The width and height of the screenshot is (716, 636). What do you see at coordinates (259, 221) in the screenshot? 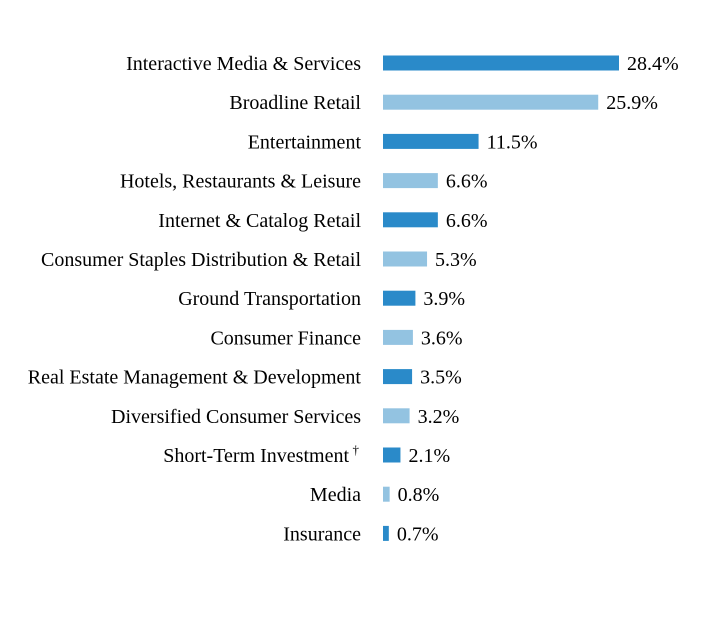
I see `category-label-internet-and-catalog-retail: Internet & Catalog Retail` at bounding box center [259, 221].